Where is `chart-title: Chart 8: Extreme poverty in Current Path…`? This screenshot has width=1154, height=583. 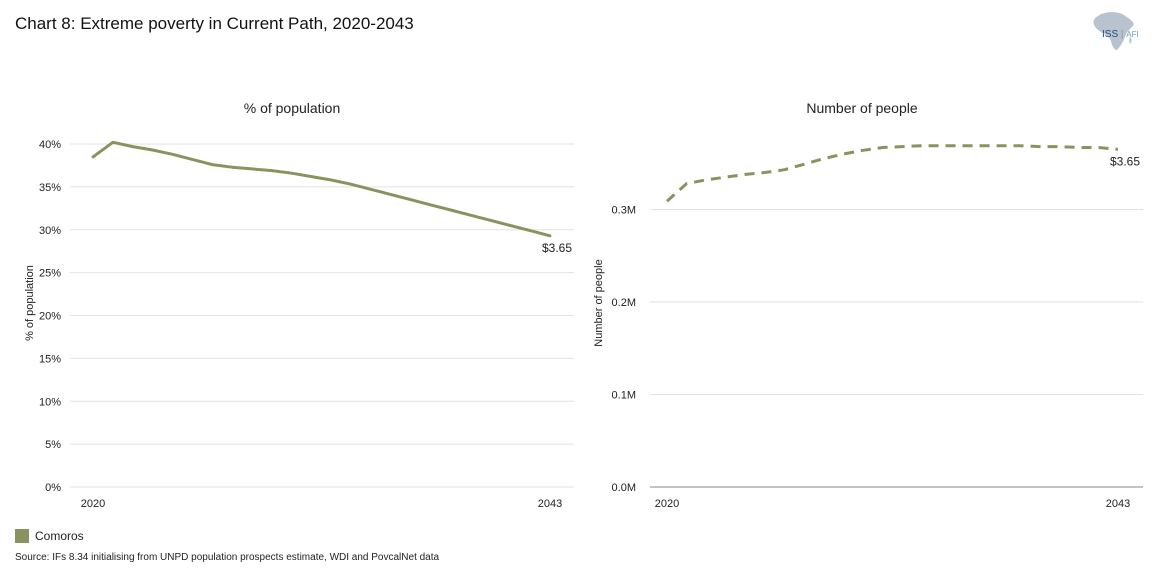
chart-title: Chart 8: Extreme poverty in Current Path… is located at coordinates (214, 23).